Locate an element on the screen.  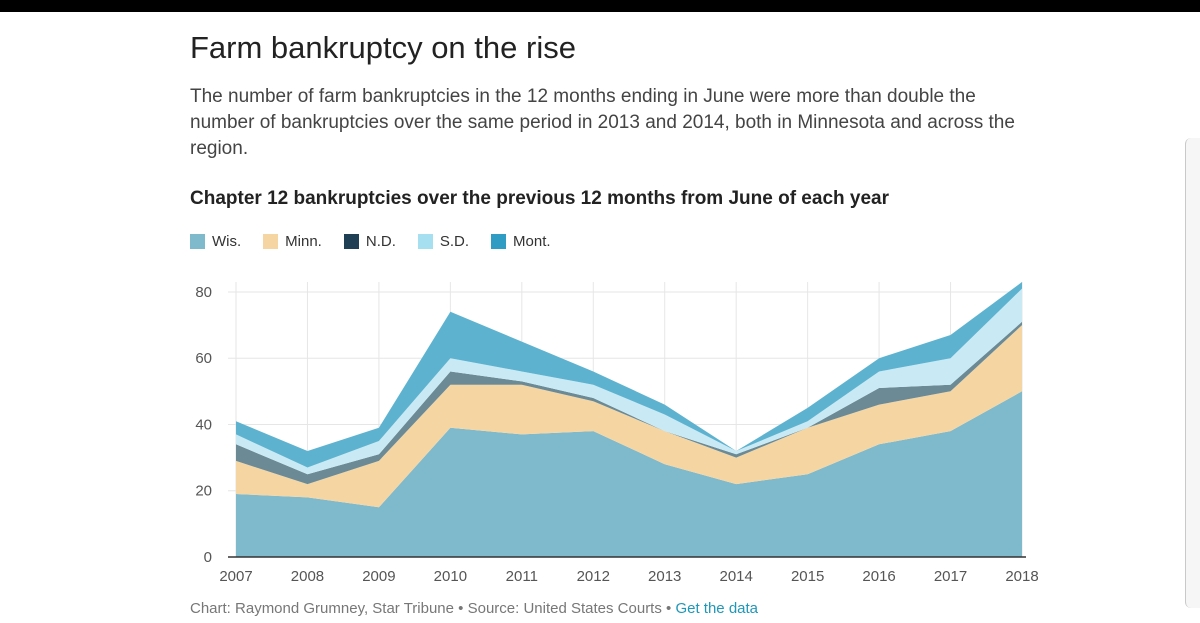
legend-item-mont: Mont. is located at coordinates (521, 241).